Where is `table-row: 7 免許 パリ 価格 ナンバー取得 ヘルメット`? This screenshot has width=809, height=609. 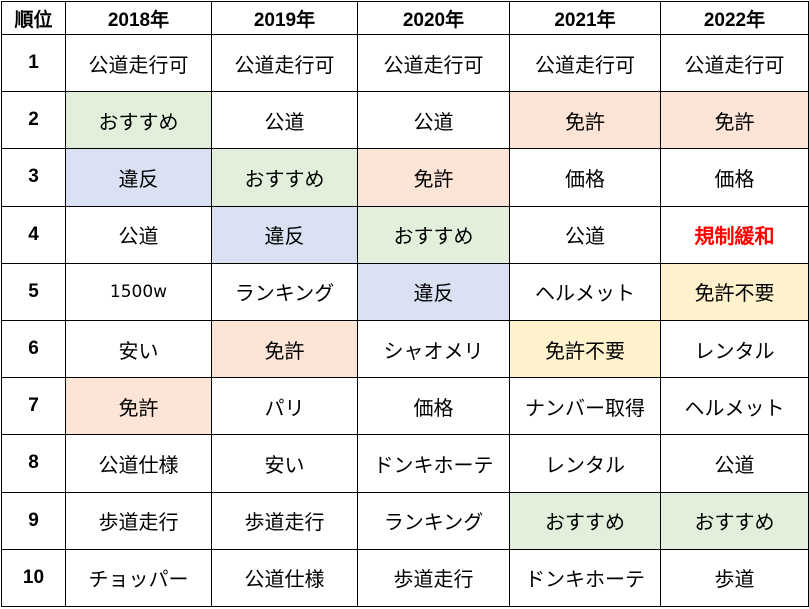 table-row: 7 免許 パリ 価格 ナンバー取得 ヘルメット is located at coordinates (405, 406).